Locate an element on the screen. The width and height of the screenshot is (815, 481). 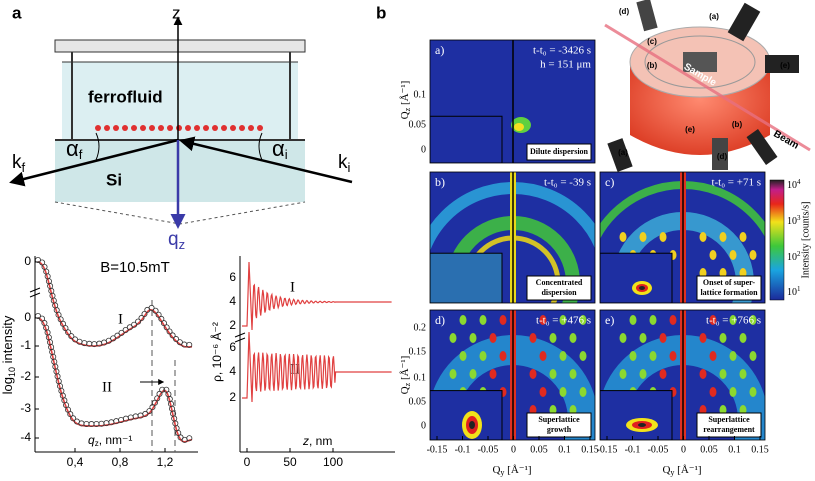
y-tick-label: 2 is located at coordinates (232, 325).